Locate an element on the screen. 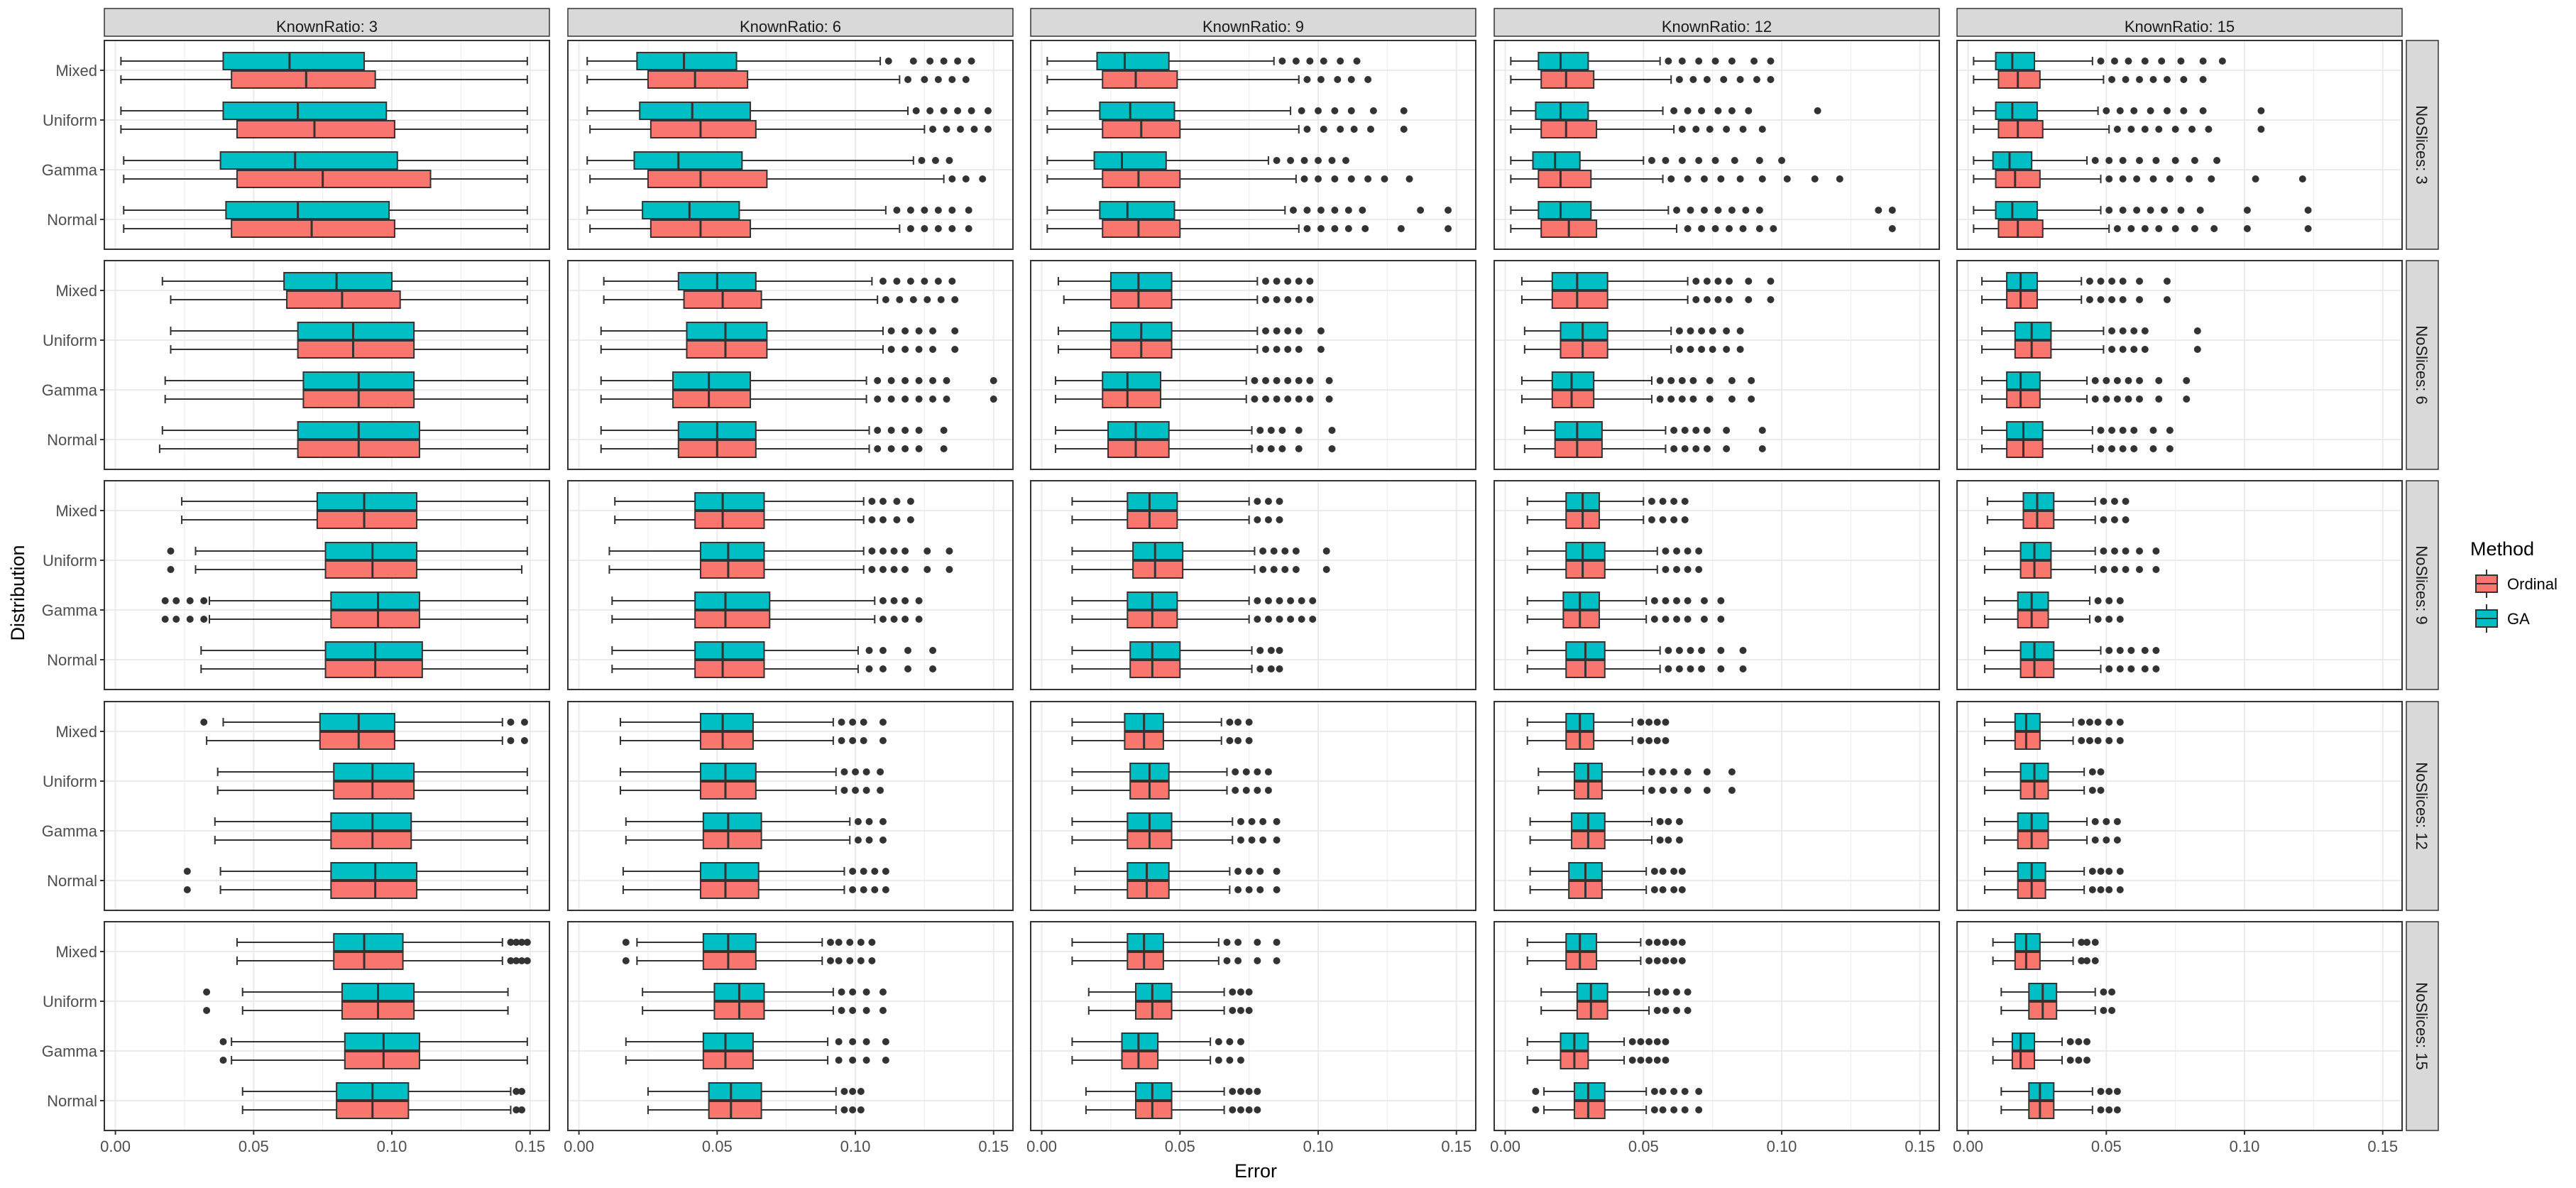  row-strip-label-4: NoSlices: 12 is located at coordinates (2421, 806).